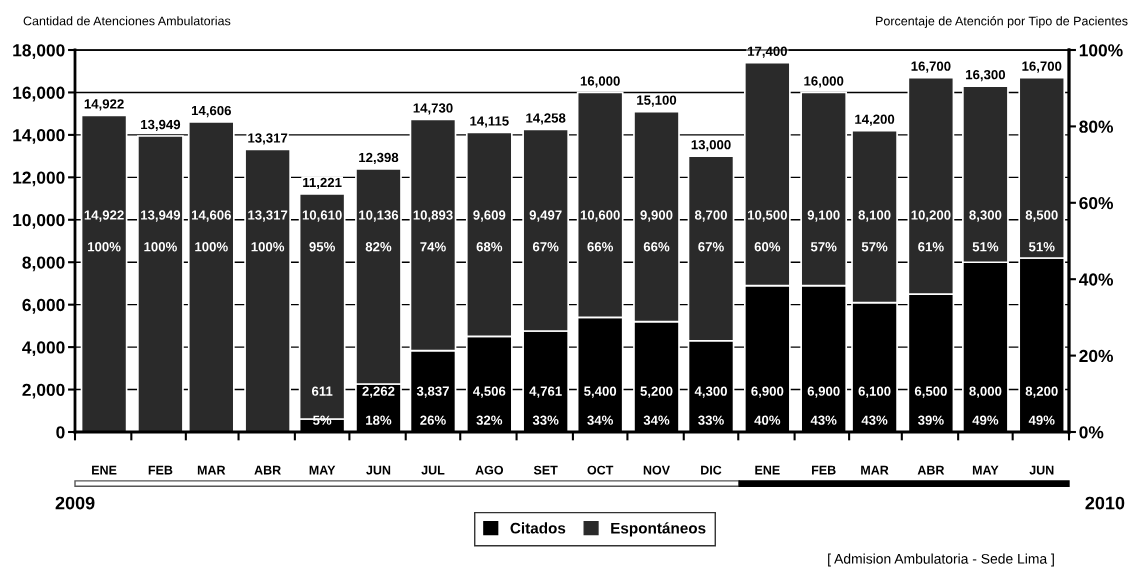 The height and width of the screenshot is (572, 1132). What do you see at coordinates (710, 405) in the screenshot?
I see `text: 4,300 33%` at bounding box center [710, 405].